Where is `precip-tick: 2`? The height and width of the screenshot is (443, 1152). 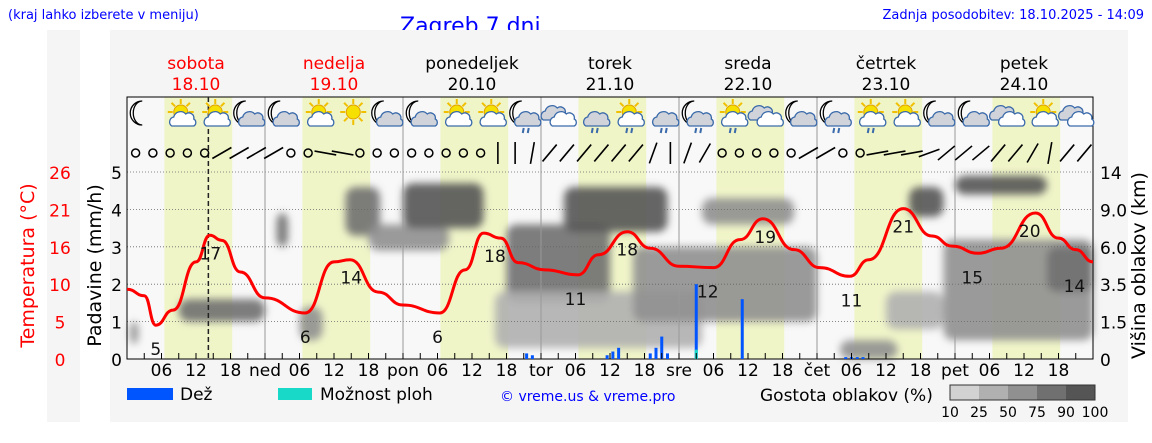
precip-tick: 2 is located at coordinates (116, 286).